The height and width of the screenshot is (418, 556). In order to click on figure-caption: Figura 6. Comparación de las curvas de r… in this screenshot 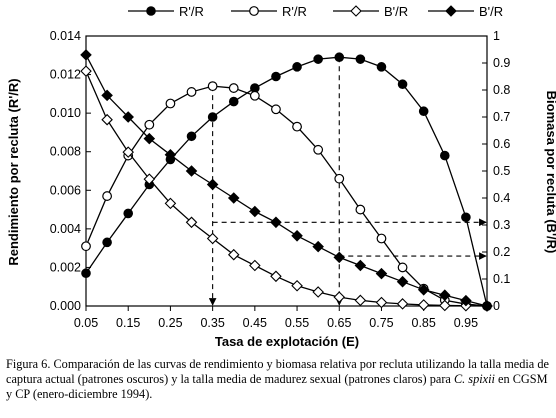, I will do `click(279, 379)`.